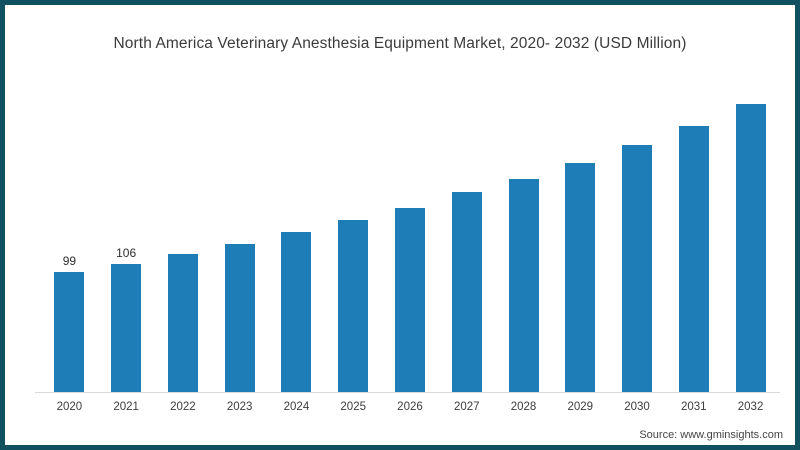  I want to click on bar-column-2030, so click(637, 259).